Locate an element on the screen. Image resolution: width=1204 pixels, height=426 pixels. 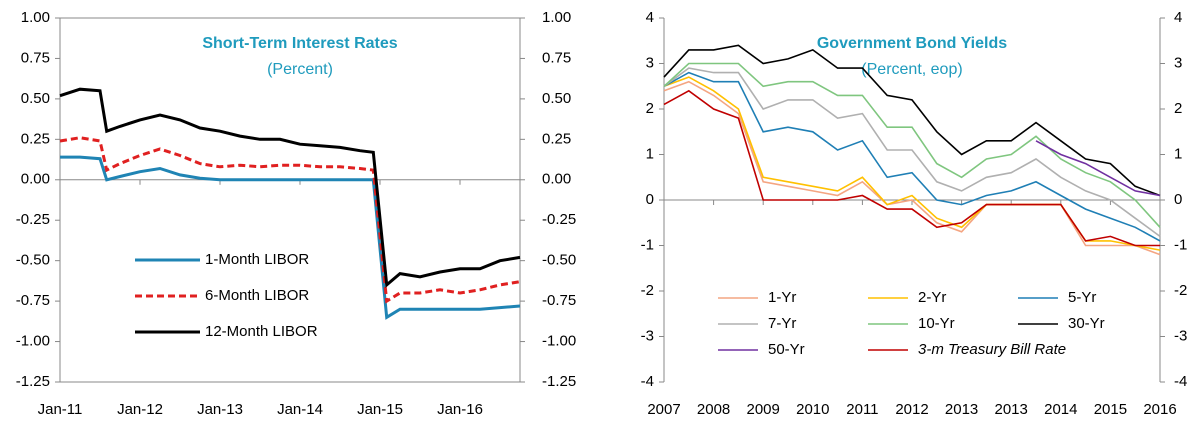
y2-tick-label: 0.50 is located at coordinates (556, 98).